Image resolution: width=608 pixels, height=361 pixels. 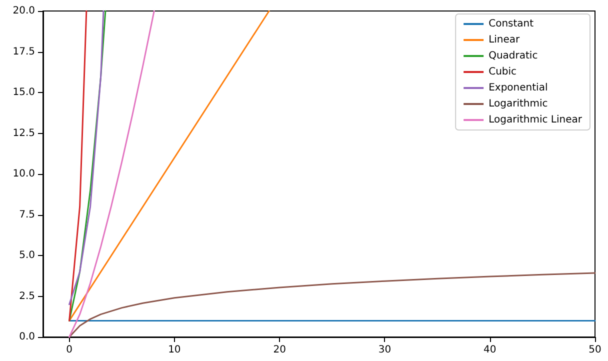 What do you see at coordinates (23, 11) in the screenshot?
I see `y-tick-label: 20.0` at bounding box center [23, 11].